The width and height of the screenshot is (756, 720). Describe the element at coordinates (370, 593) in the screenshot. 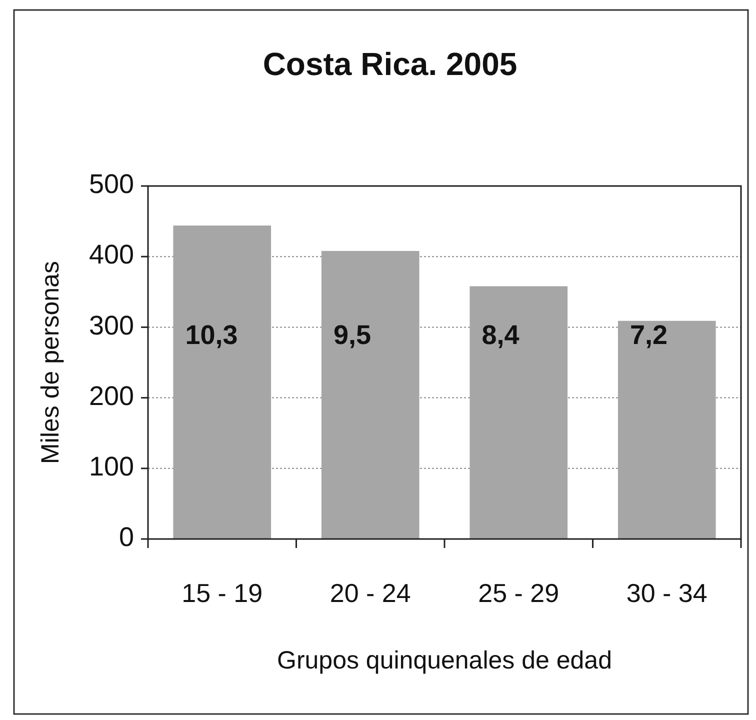

I see `x-tick-label: 20 - 24` at that location.